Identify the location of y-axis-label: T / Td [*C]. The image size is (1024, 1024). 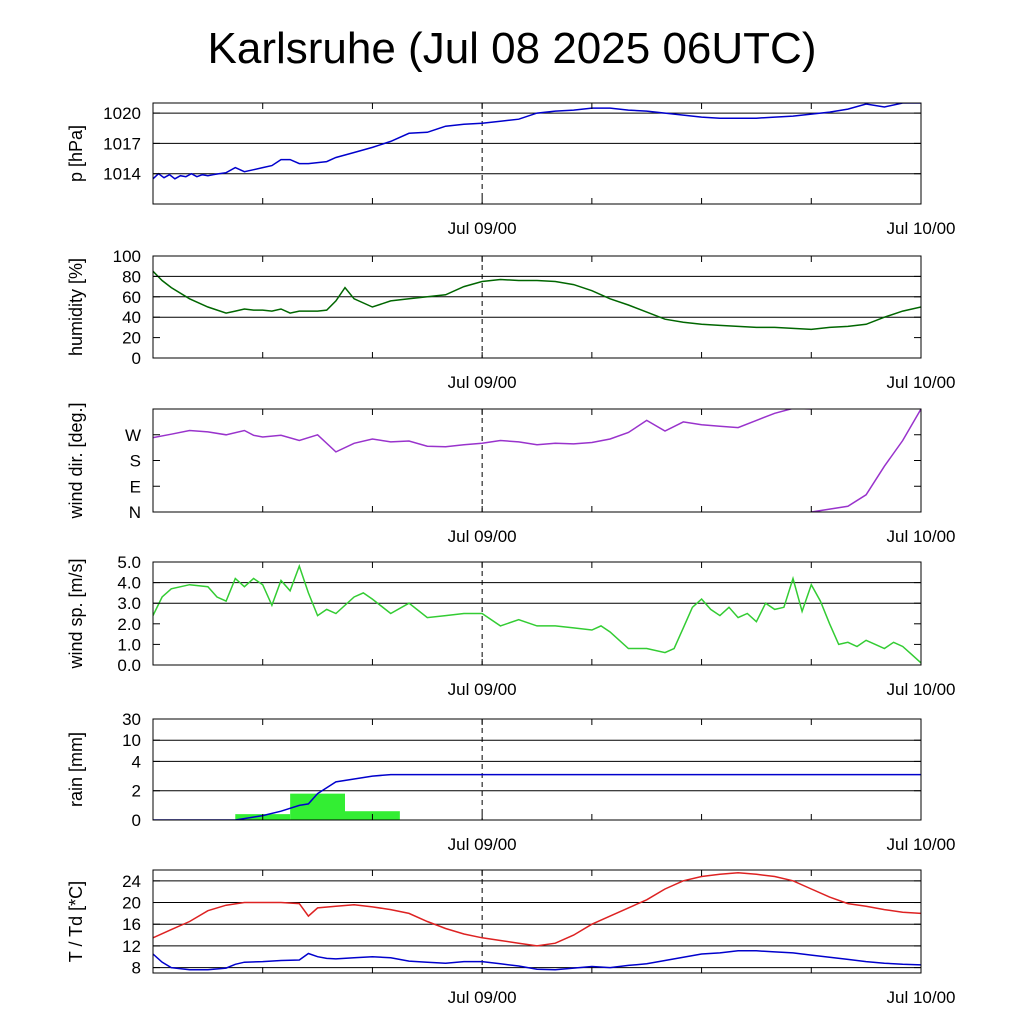
(76, 921).